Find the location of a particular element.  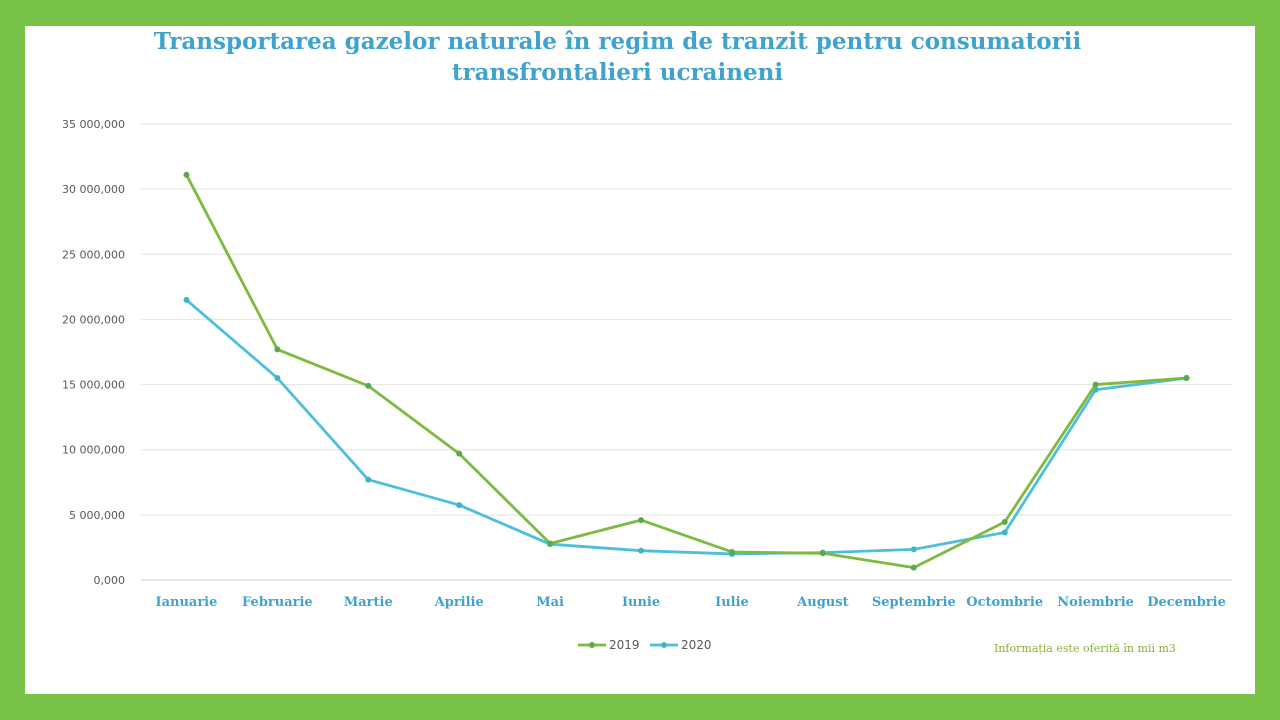

units-note: Informația este oferită în mii m3 is located at coordinates (1085, 648).